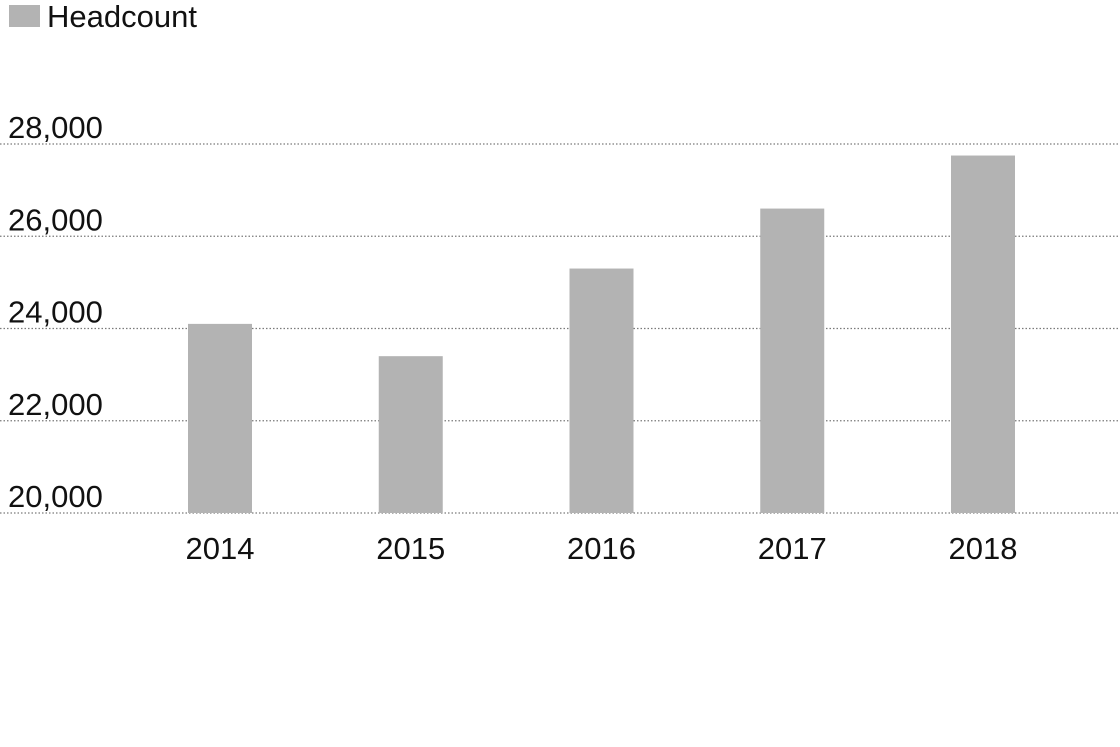 Image resolution: width=1120 pixels, height=747 pixels. What do you see at coordinates (55, 404) in the screenshot?
I see `y-tick-label: 22,000` at bounding box center [55, 404].